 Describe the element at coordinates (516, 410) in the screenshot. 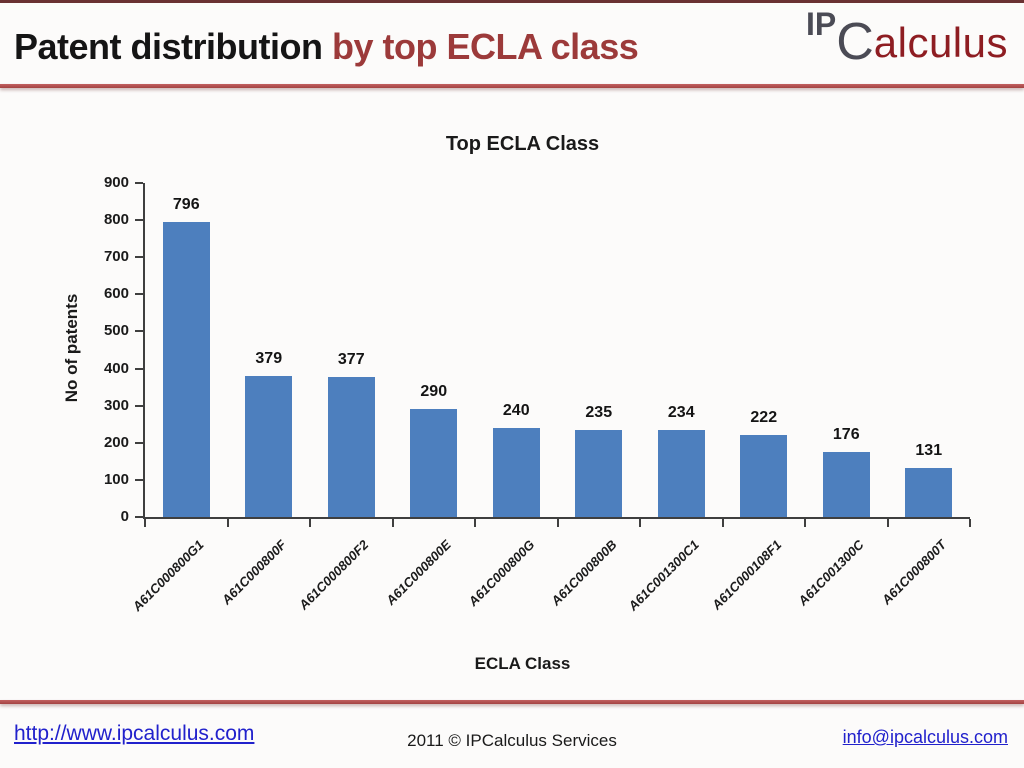

I see `bar-value-label: 240` at that location.